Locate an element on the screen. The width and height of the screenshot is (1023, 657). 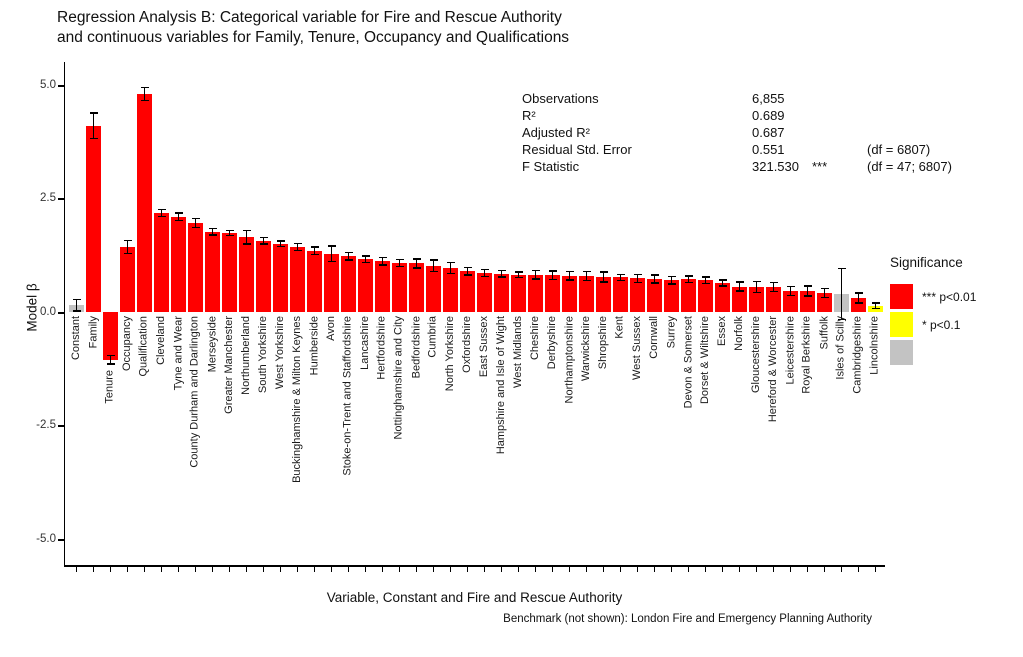
bar-label: Humberside is located at coordinates (314, 346).